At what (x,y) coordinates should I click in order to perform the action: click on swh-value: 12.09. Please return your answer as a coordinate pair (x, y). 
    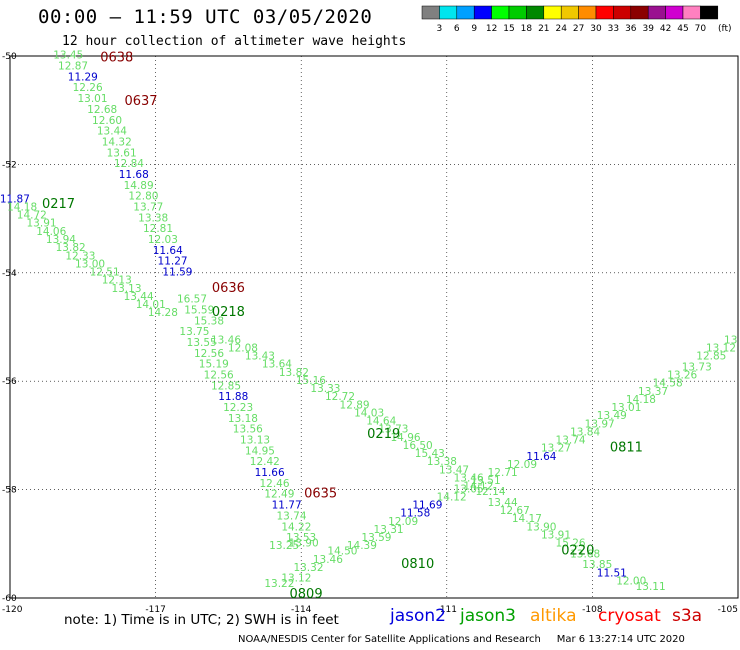
    Looking at the image, I should click on (522, 465).